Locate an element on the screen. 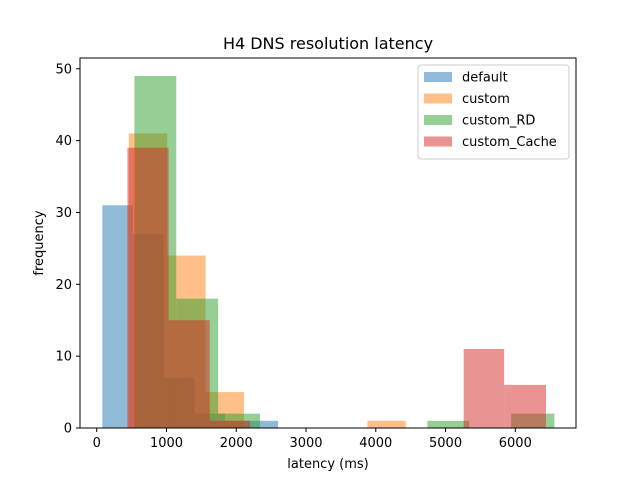  legend: default custom custom_RD custom_Cache is located at coordinates (493, 112).